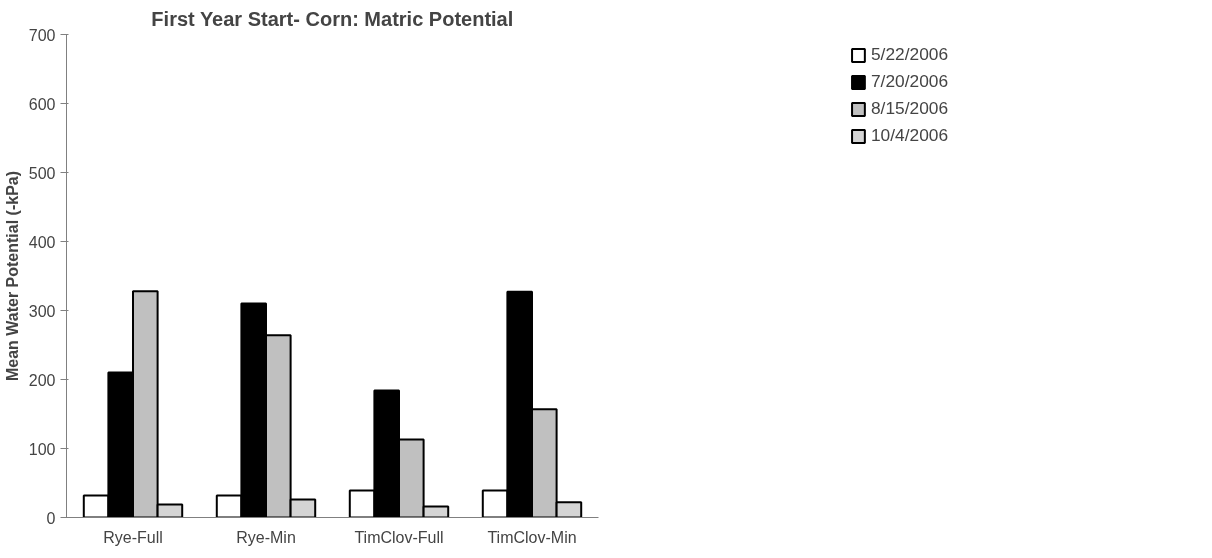 This screenshot has height=558, width=1212. I want to click on y-axis-title: Mean Water Potential (-kPa), so click(12, 276).